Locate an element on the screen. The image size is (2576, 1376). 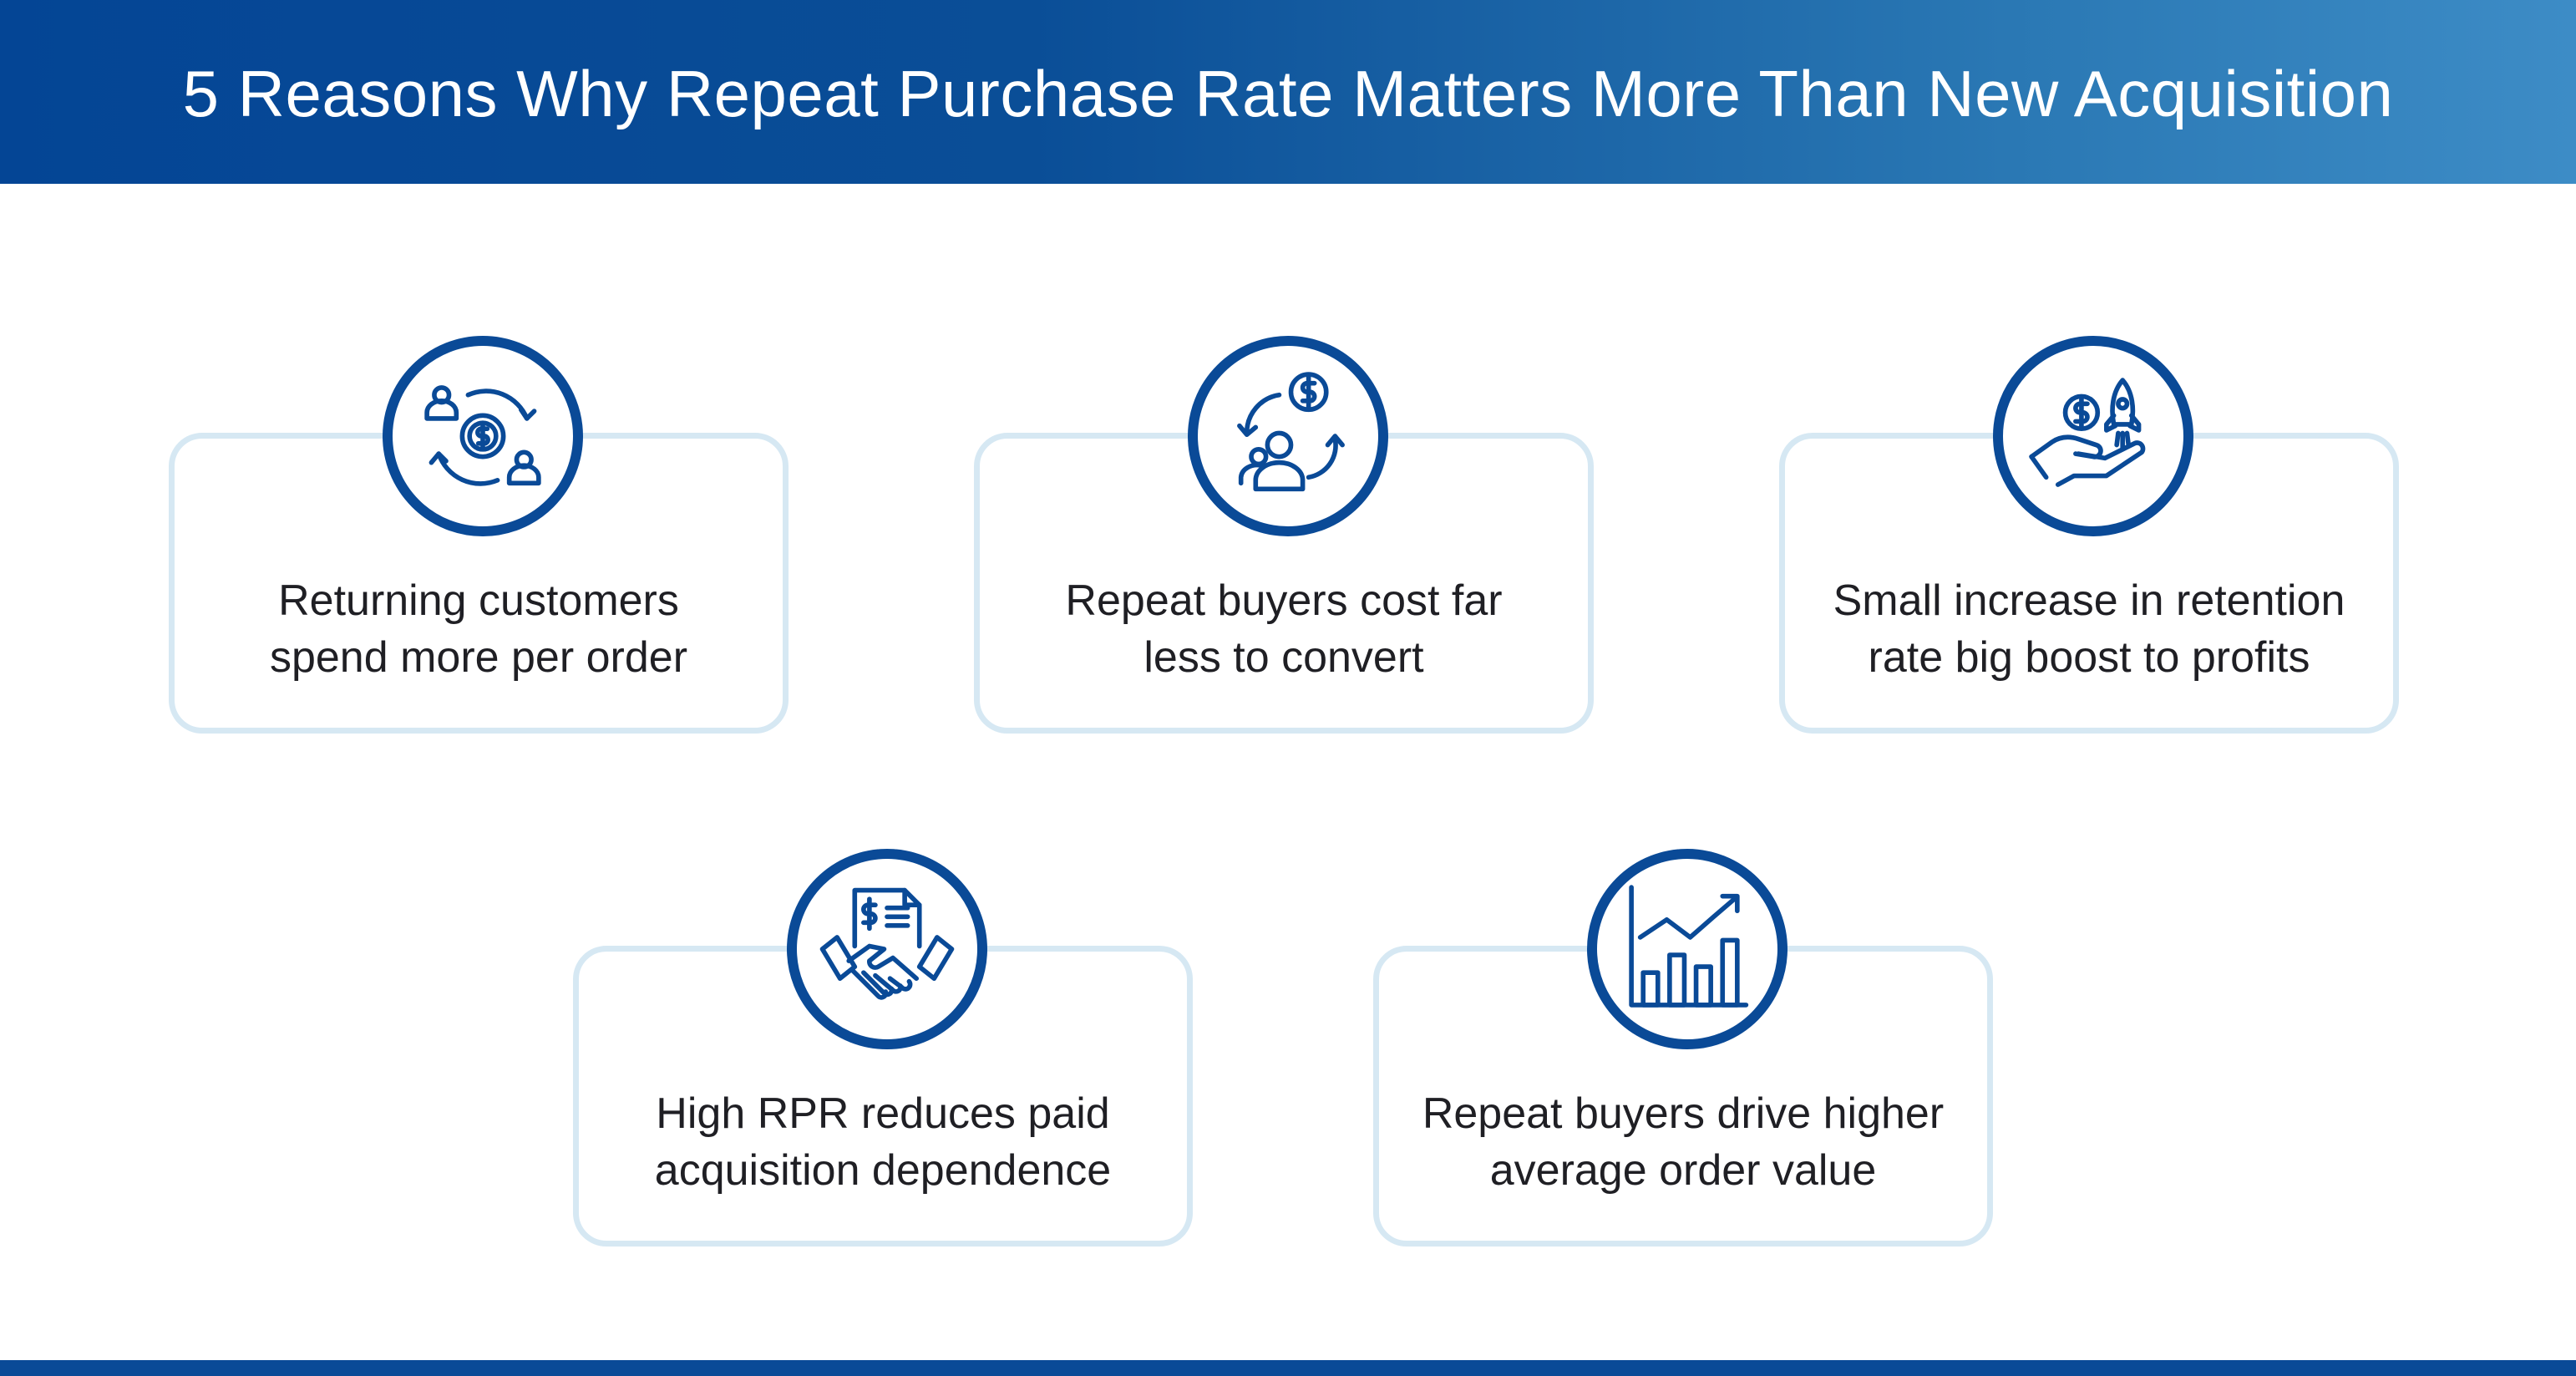
footer-bar is located at coordinates (1288, 1368).